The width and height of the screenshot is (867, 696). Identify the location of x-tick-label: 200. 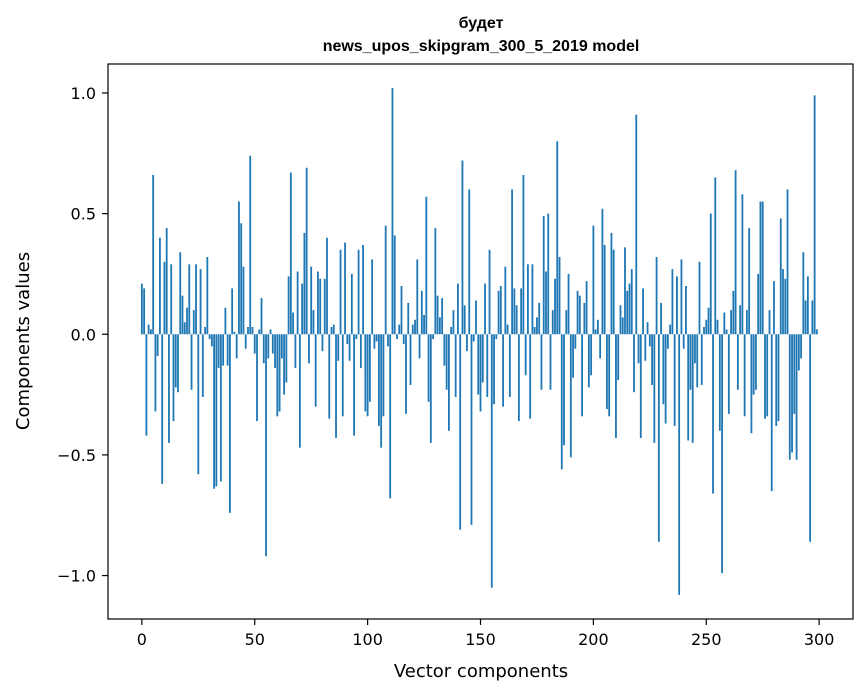
(593, 639).